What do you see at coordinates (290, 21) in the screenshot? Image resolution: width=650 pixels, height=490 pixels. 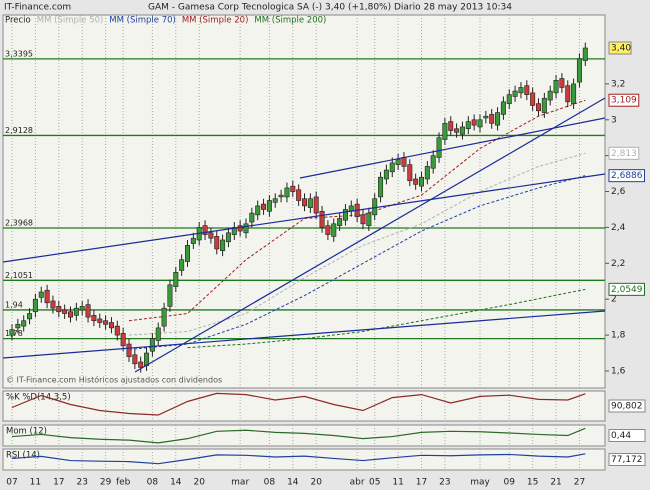 I see `legend-entry: MM (Simple 200)` at bounding box center [290, 21].